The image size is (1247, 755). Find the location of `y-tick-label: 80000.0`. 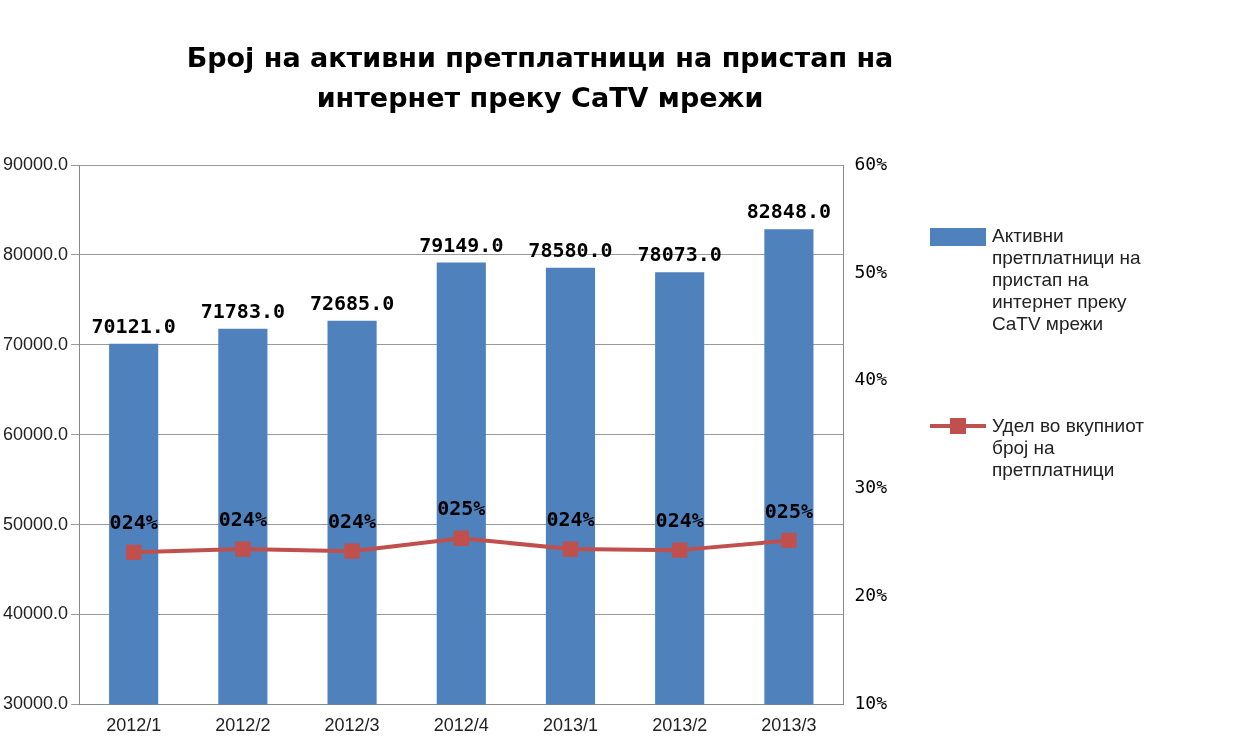

y-tick-label: 80000.0 is located at coordinates (35, 253).